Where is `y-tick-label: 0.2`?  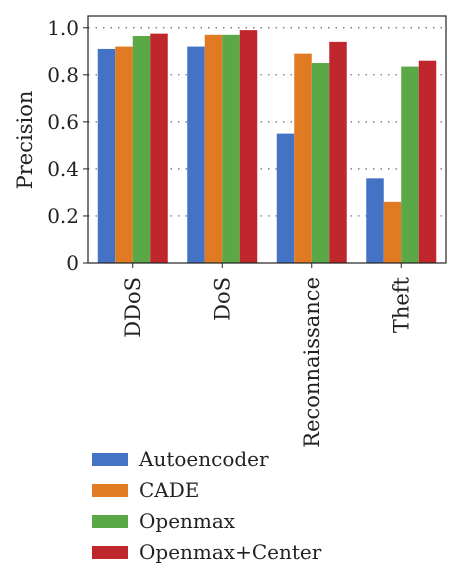
y-tick-label: 0.2 is located at coordinates (63, 216).